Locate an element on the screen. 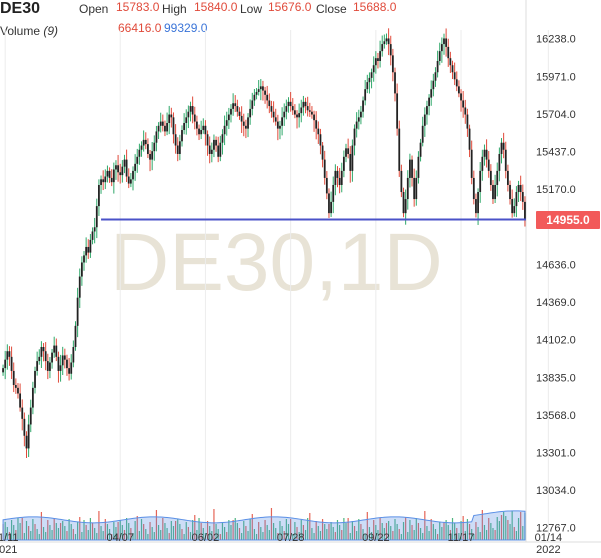 The image size is (601, 558). volume-series is located at coordinates (264, 524).